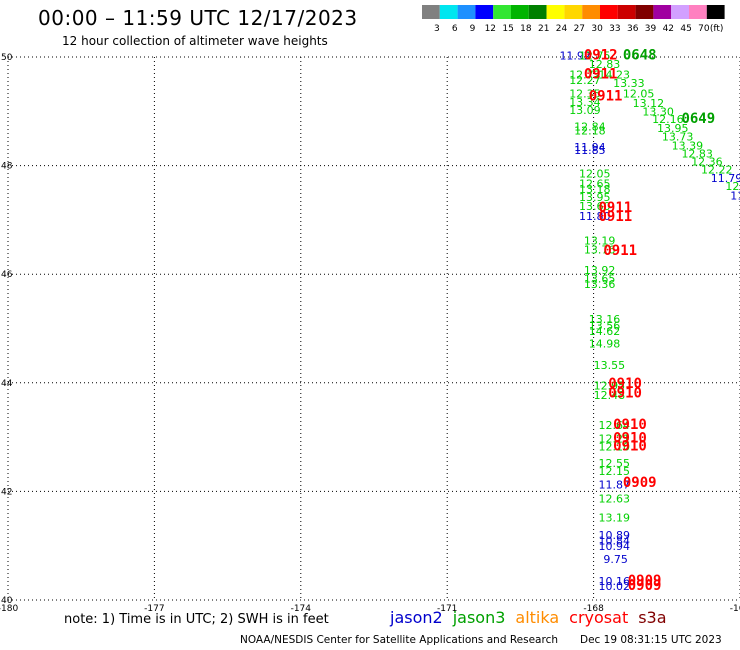 This screenshot has width=740, height=650. What do you see at coordinates (6, 492) in the screenshot?
I see `latitude-tick-label: 42` at bounding box center [6, 492].